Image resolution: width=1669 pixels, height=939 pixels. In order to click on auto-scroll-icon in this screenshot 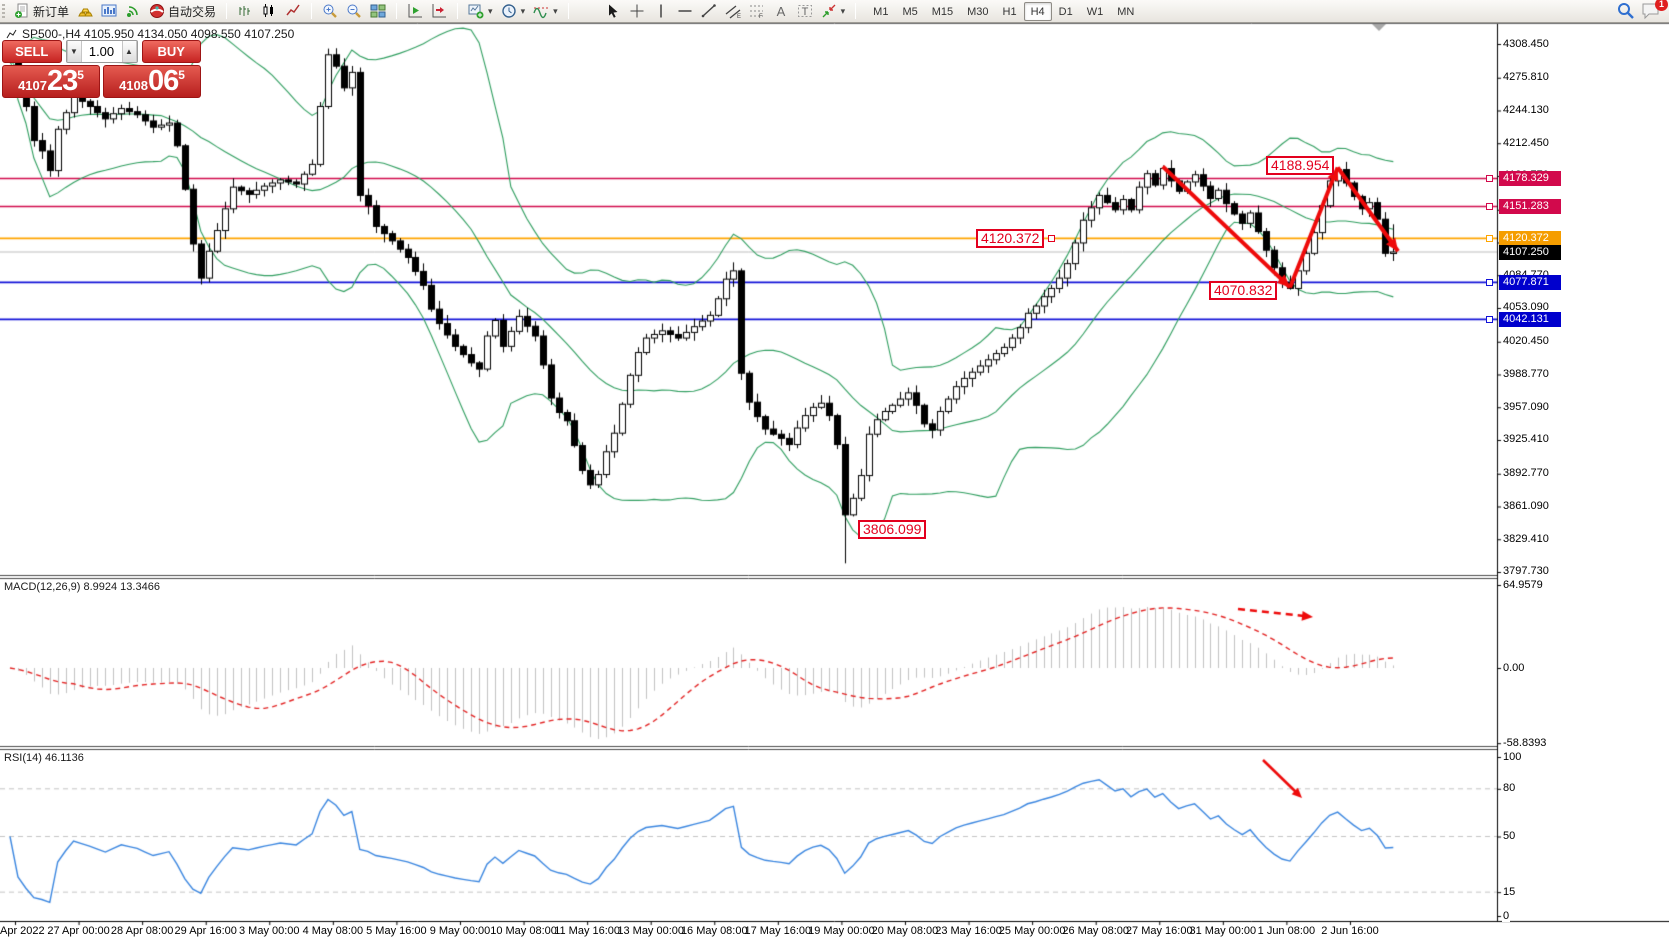, I will do `click(415, 11)`.